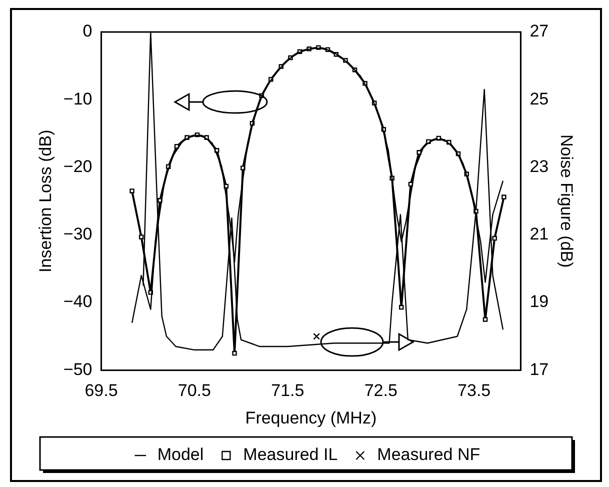 The image size is (609, 487). What do you see at coordinates (87, 31) in the screenshot?
I see `y-tick-label: 0` at bounding box center [87, 31].